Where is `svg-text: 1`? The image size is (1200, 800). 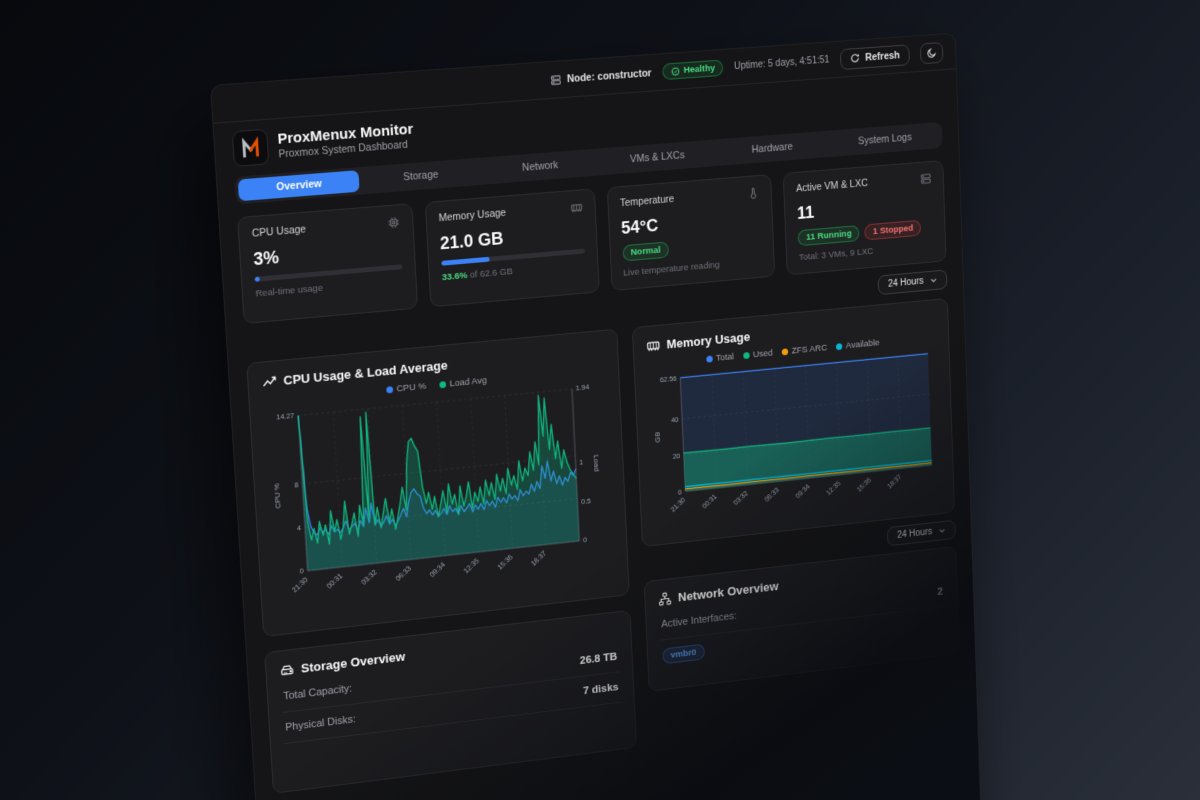 svg-text: 1 is located at coordinates (581, 462).